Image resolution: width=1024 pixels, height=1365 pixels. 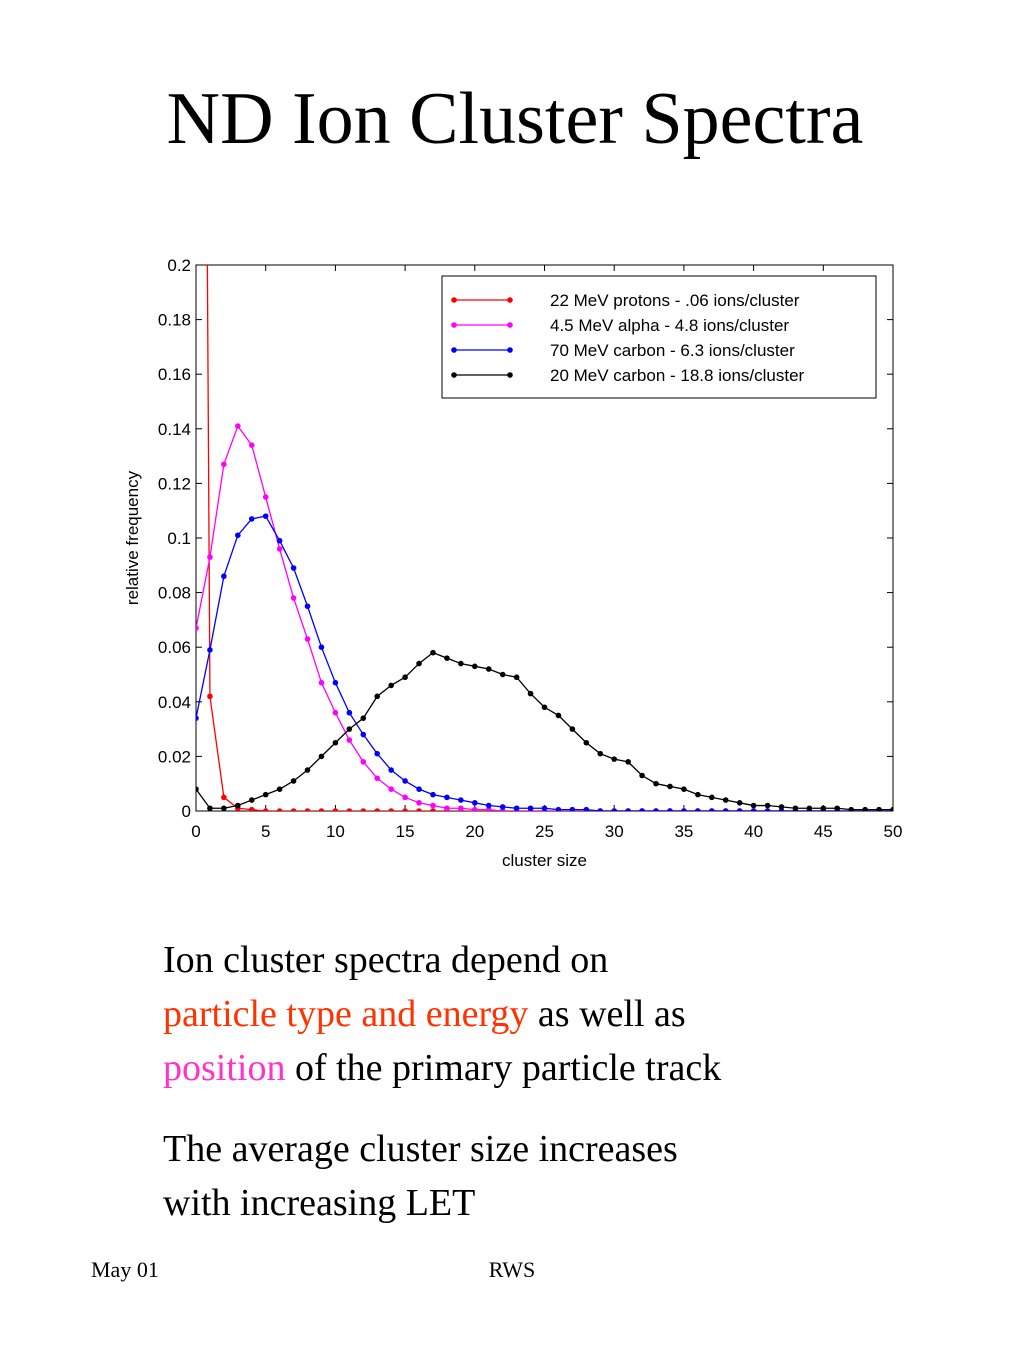 I want to click on footer-left: May 01, so click(x=125, y=1269).